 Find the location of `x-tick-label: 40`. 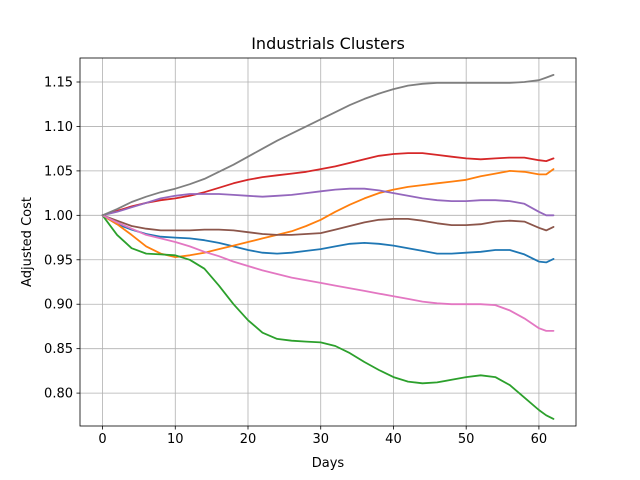

x-tick-label: 40 is located at coordinates (393, 439).